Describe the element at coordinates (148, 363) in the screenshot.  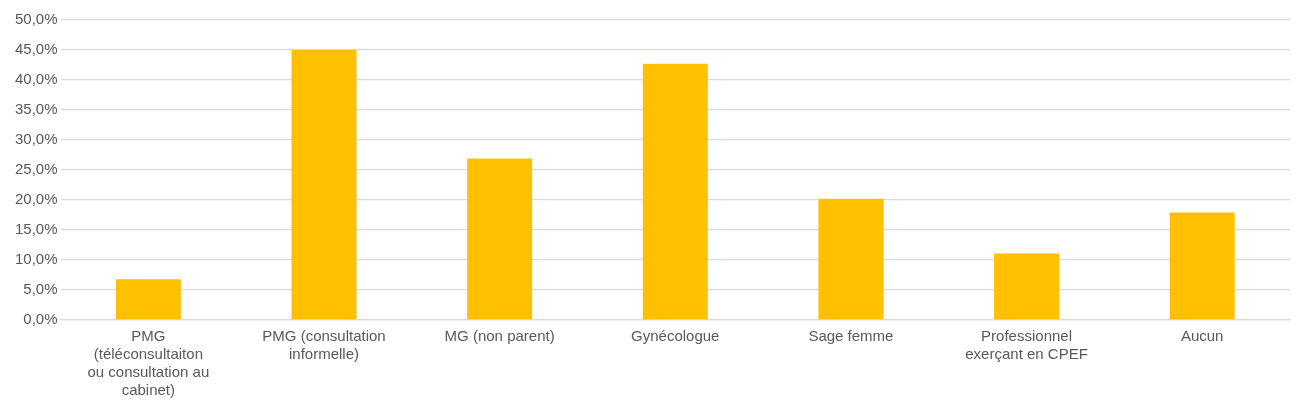
I see `x-tick-label: PMG (téléconsultaiton ou consultation au cabinet)` at that location.